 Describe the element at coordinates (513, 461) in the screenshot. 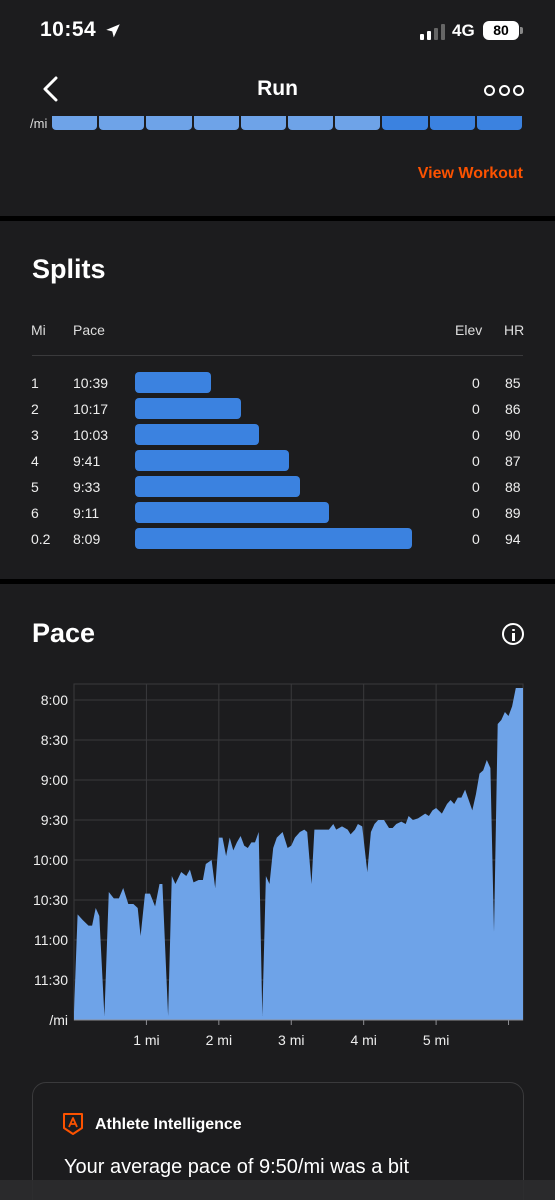

I see `split-hr: 87` at that location.